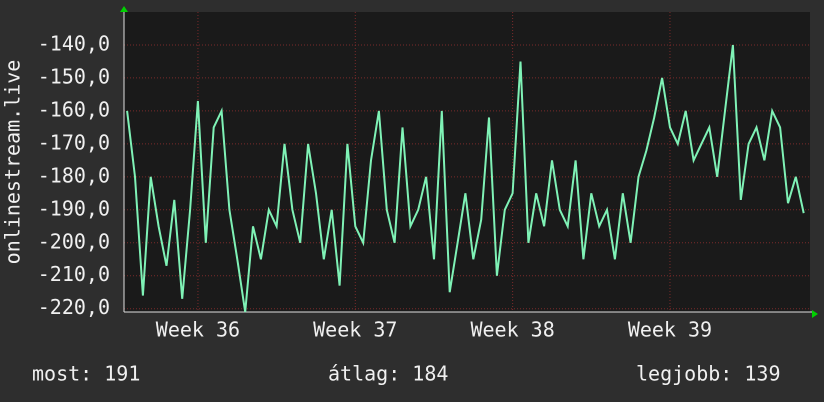 The image size is (824, 402). What do you see at coordinates (13, 162) in the screenshot?
I see `y-axis-label: onlinestream.live` at bounding box center [13, 162].